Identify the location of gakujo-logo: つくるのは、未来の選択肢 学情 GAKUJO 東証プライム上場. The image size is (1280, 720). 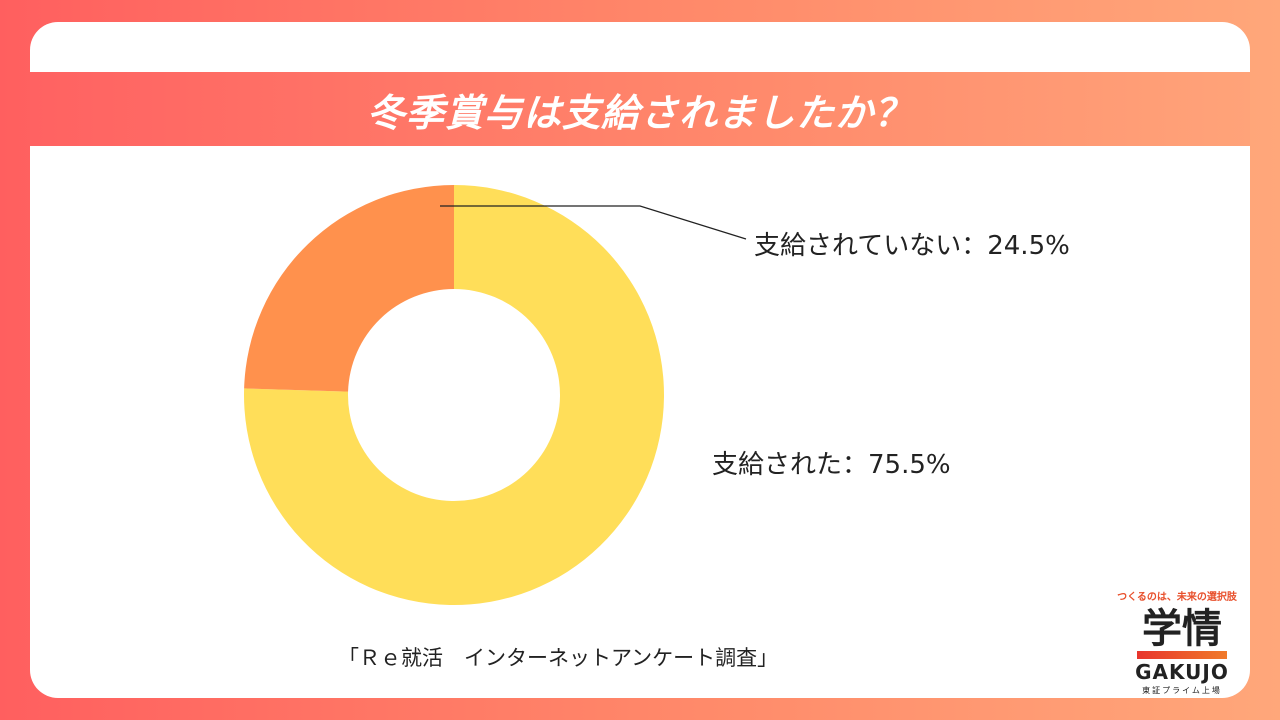
(1181, 643).